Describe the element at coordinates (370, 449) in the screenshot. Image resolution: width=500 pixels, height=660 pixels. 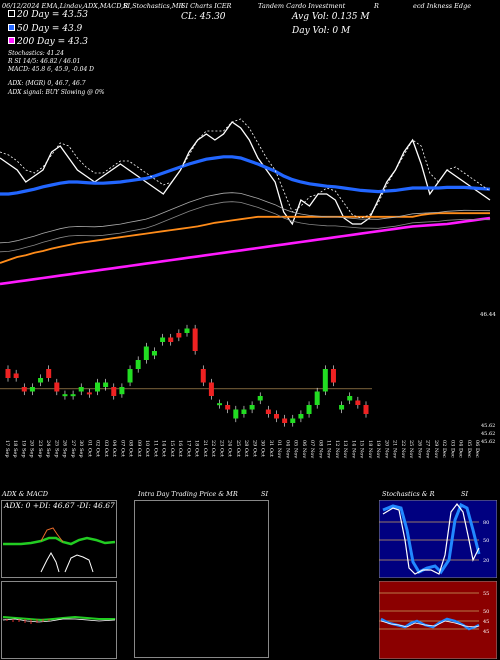
I see `date-tick-label: 18 Nov` at that location.